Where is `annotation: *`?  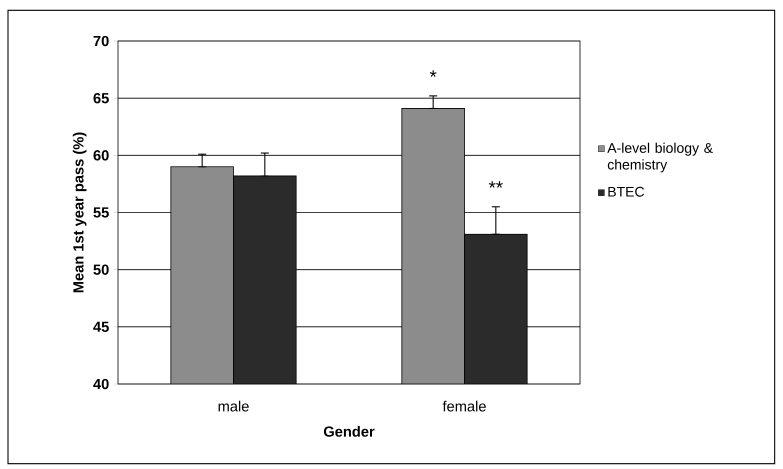
annotation: * is located at coordinates (433, 73).